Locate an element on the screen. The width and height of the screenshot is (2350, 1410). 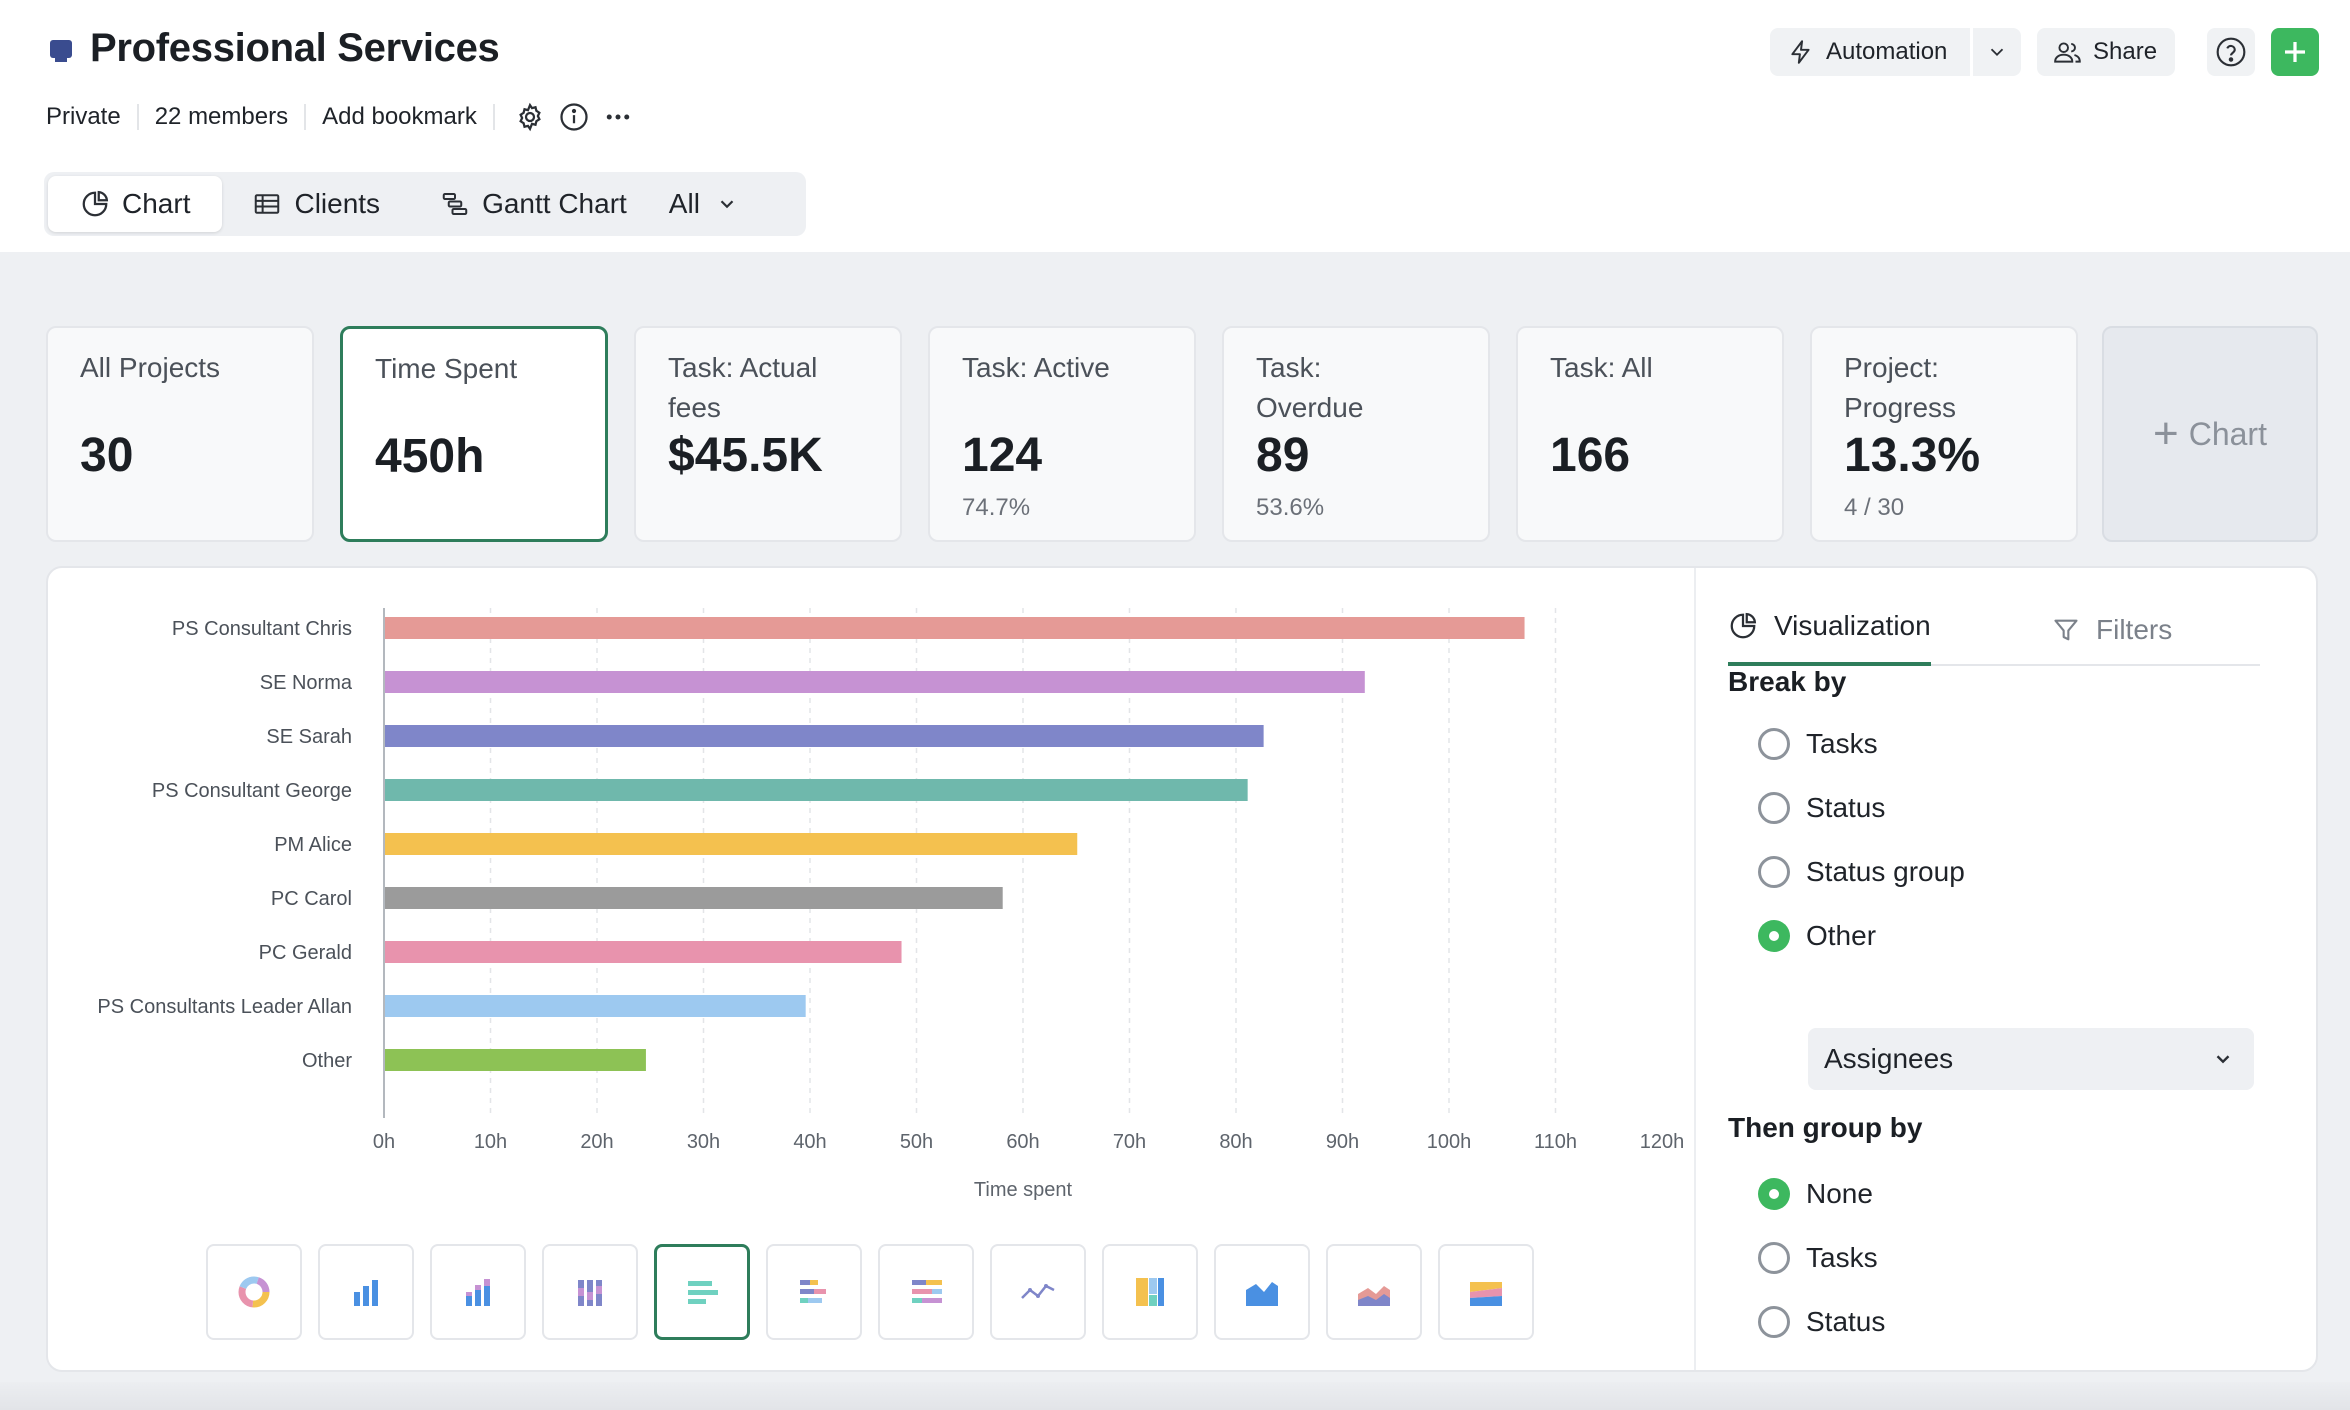
add-button is located at coordinates (2295, 52).